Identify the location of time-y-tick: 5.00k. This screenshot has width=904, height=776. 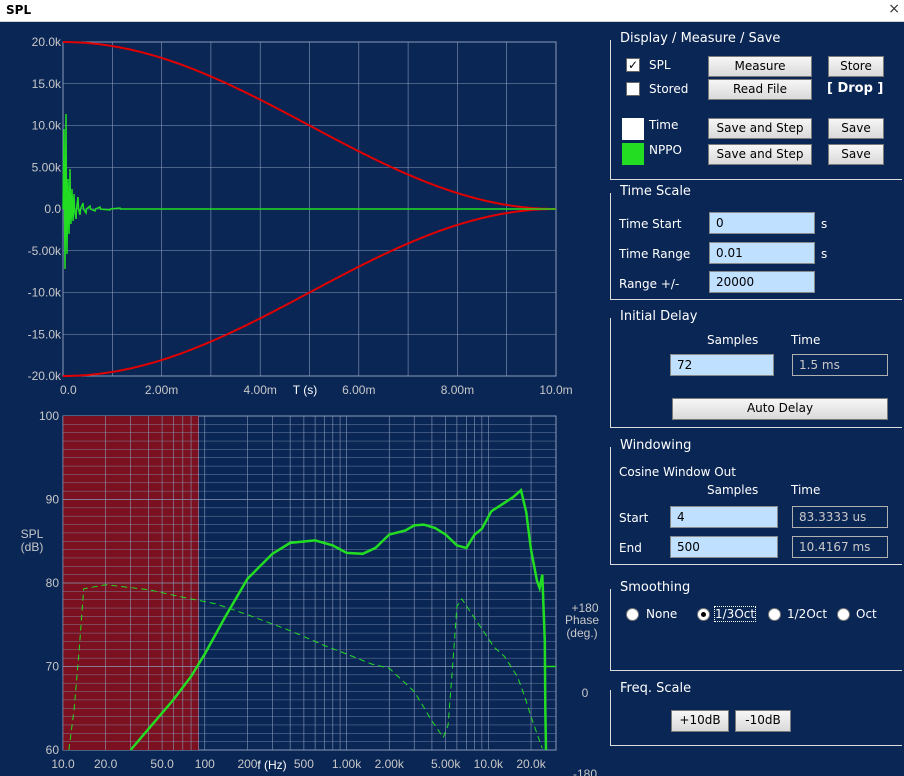
(47, 167).